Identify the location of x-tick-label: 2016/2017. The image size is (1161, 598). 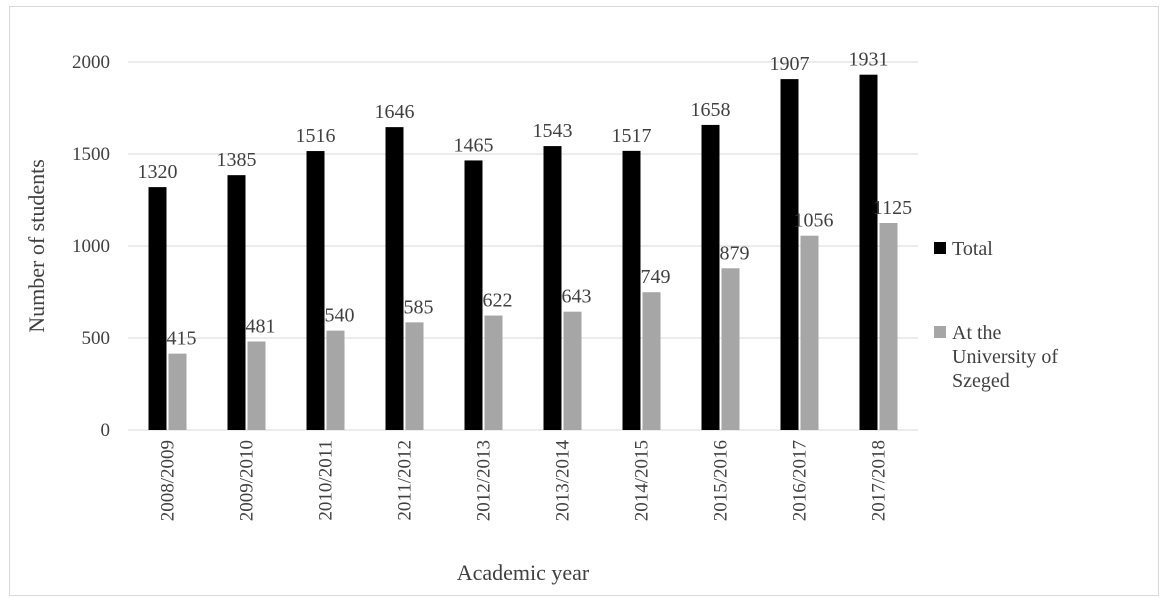
(800, 480).